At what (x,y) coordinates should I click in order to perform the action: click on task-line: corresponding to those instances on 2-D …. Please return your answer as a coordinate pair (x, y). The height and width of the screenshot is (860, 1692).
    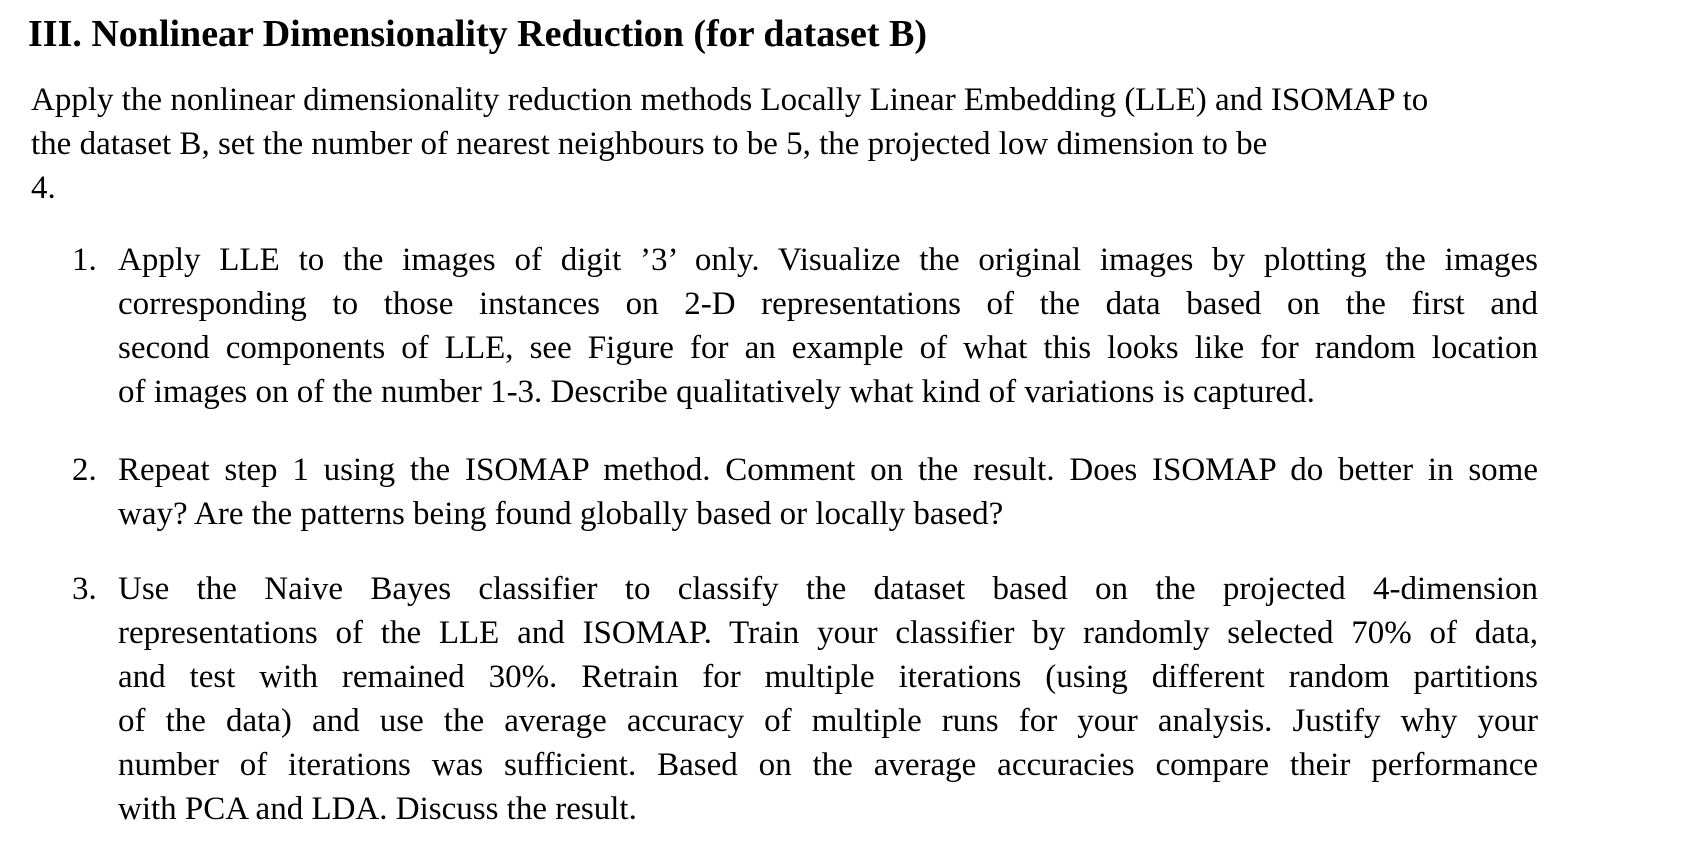
    Looking at the image, I should click on (828, 304).